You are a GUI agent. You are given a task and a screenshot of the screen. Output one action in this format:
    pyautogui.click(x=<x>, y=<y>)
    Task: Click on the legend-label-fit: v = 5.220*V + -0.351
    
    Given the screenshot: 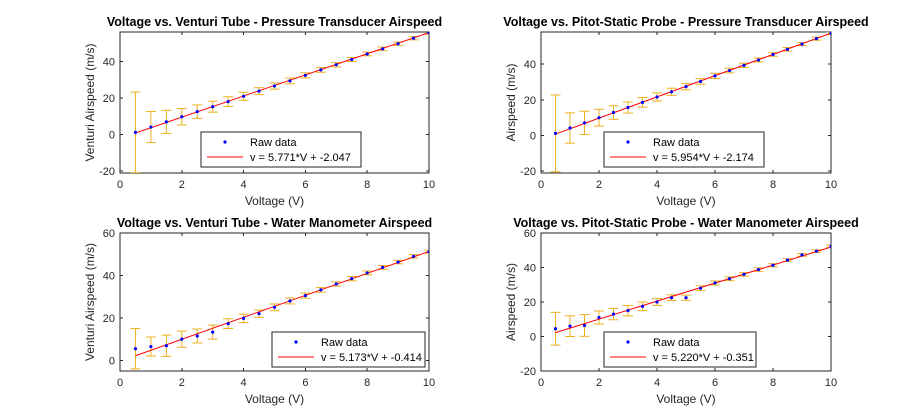 What is the action you would take?
    pyautogui.click(x=703, y=358)
    